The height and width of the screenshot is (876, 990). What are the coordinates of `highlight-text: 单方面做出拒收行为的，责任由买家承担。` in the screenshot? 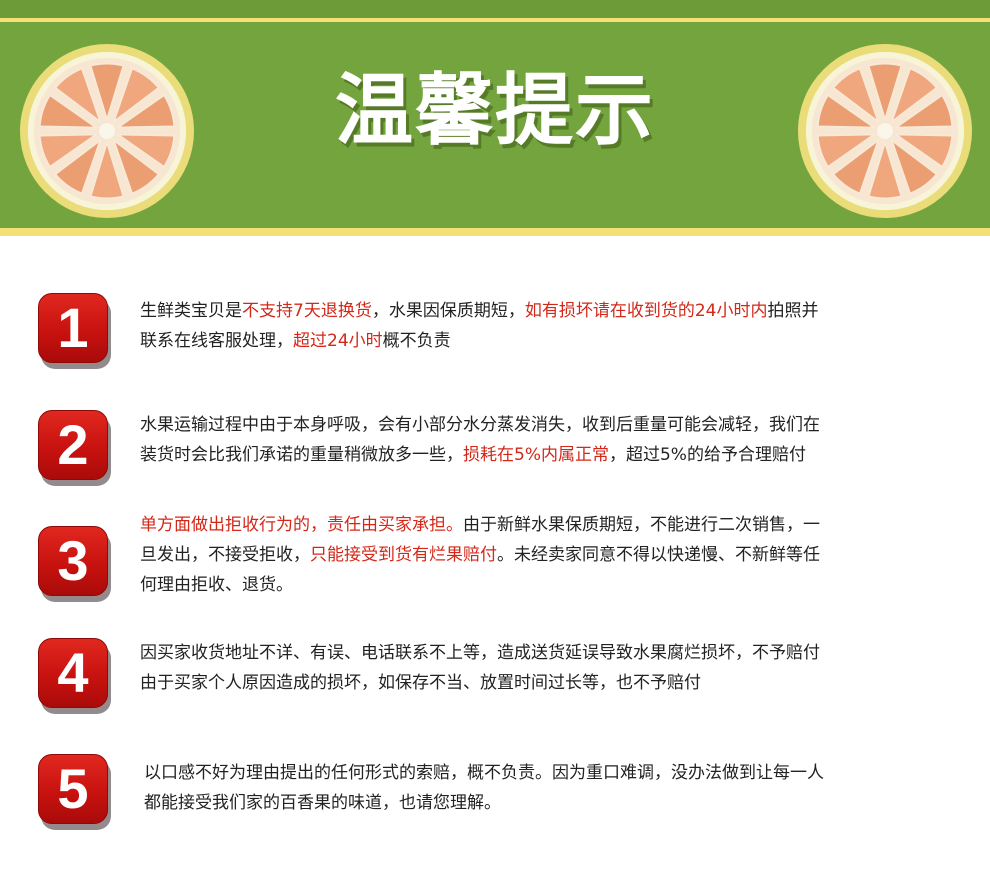 It's located at (301, 525).